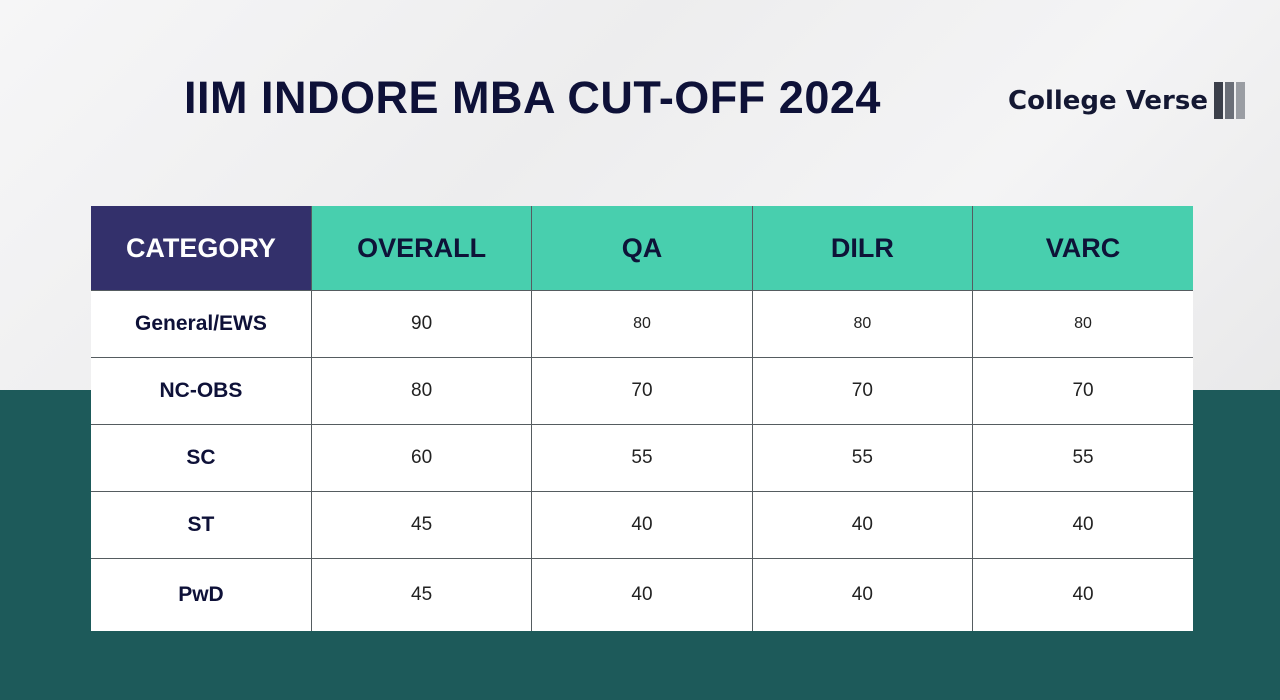  Describe the element at coordinates (201, 391) in the screenshot. I see `category-cell: NC-OBS` at that location.